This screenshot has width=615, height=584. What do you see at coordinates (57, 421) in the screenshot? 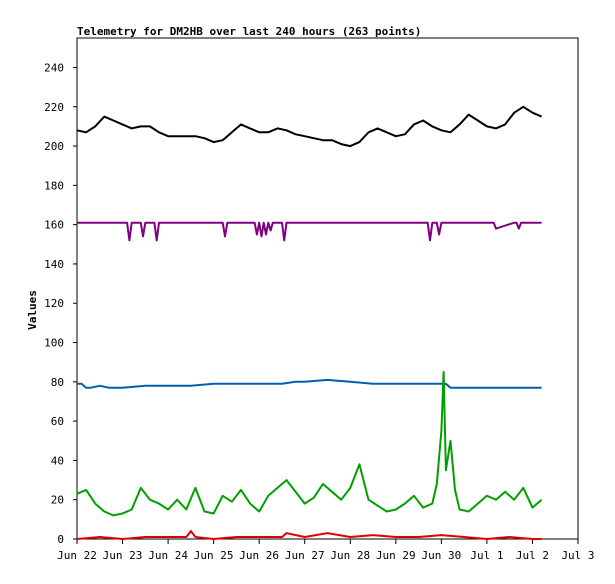
I see `y-tick-label: 60` at bounding box center [57, 421].